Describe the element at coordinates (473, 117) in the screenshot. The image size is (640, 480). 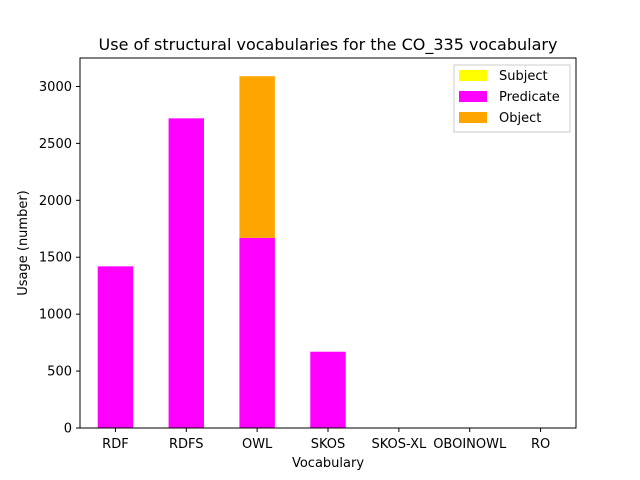
I see `legend-swatch-object` at that location.